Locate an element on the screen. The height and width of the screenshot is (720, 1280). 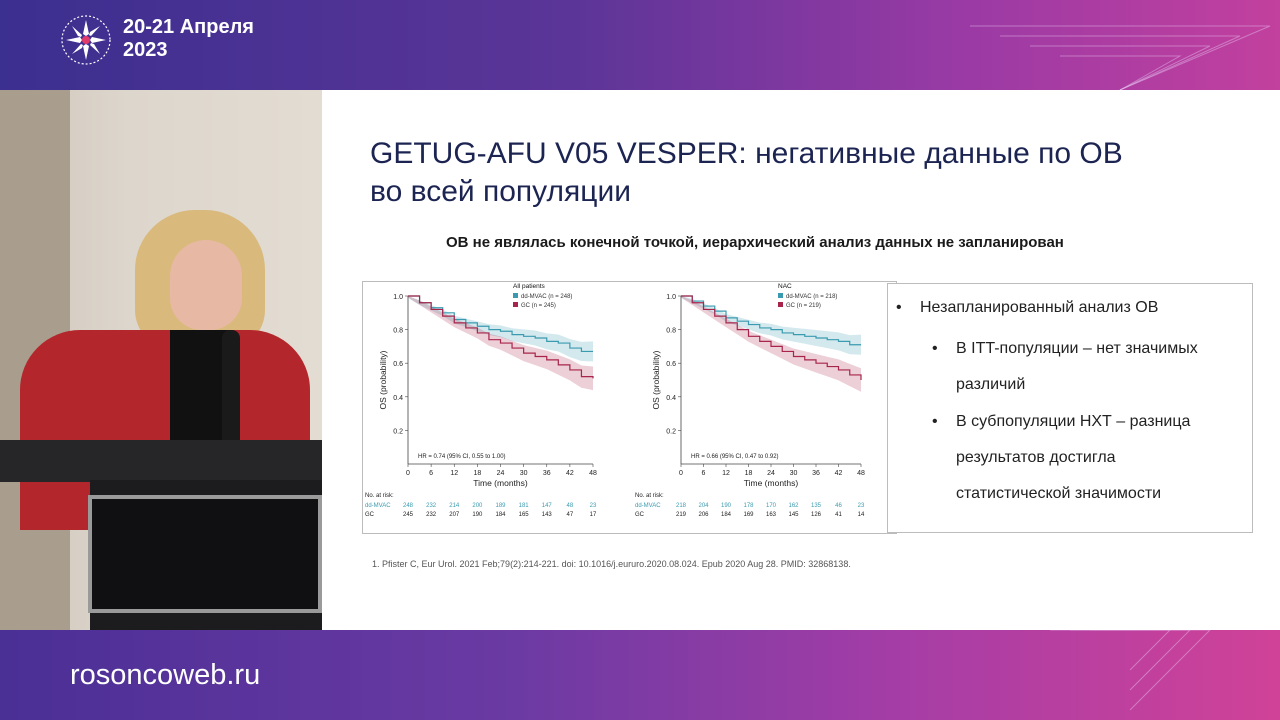
x-tick-label: 0 is located at coordinates (681, 473).